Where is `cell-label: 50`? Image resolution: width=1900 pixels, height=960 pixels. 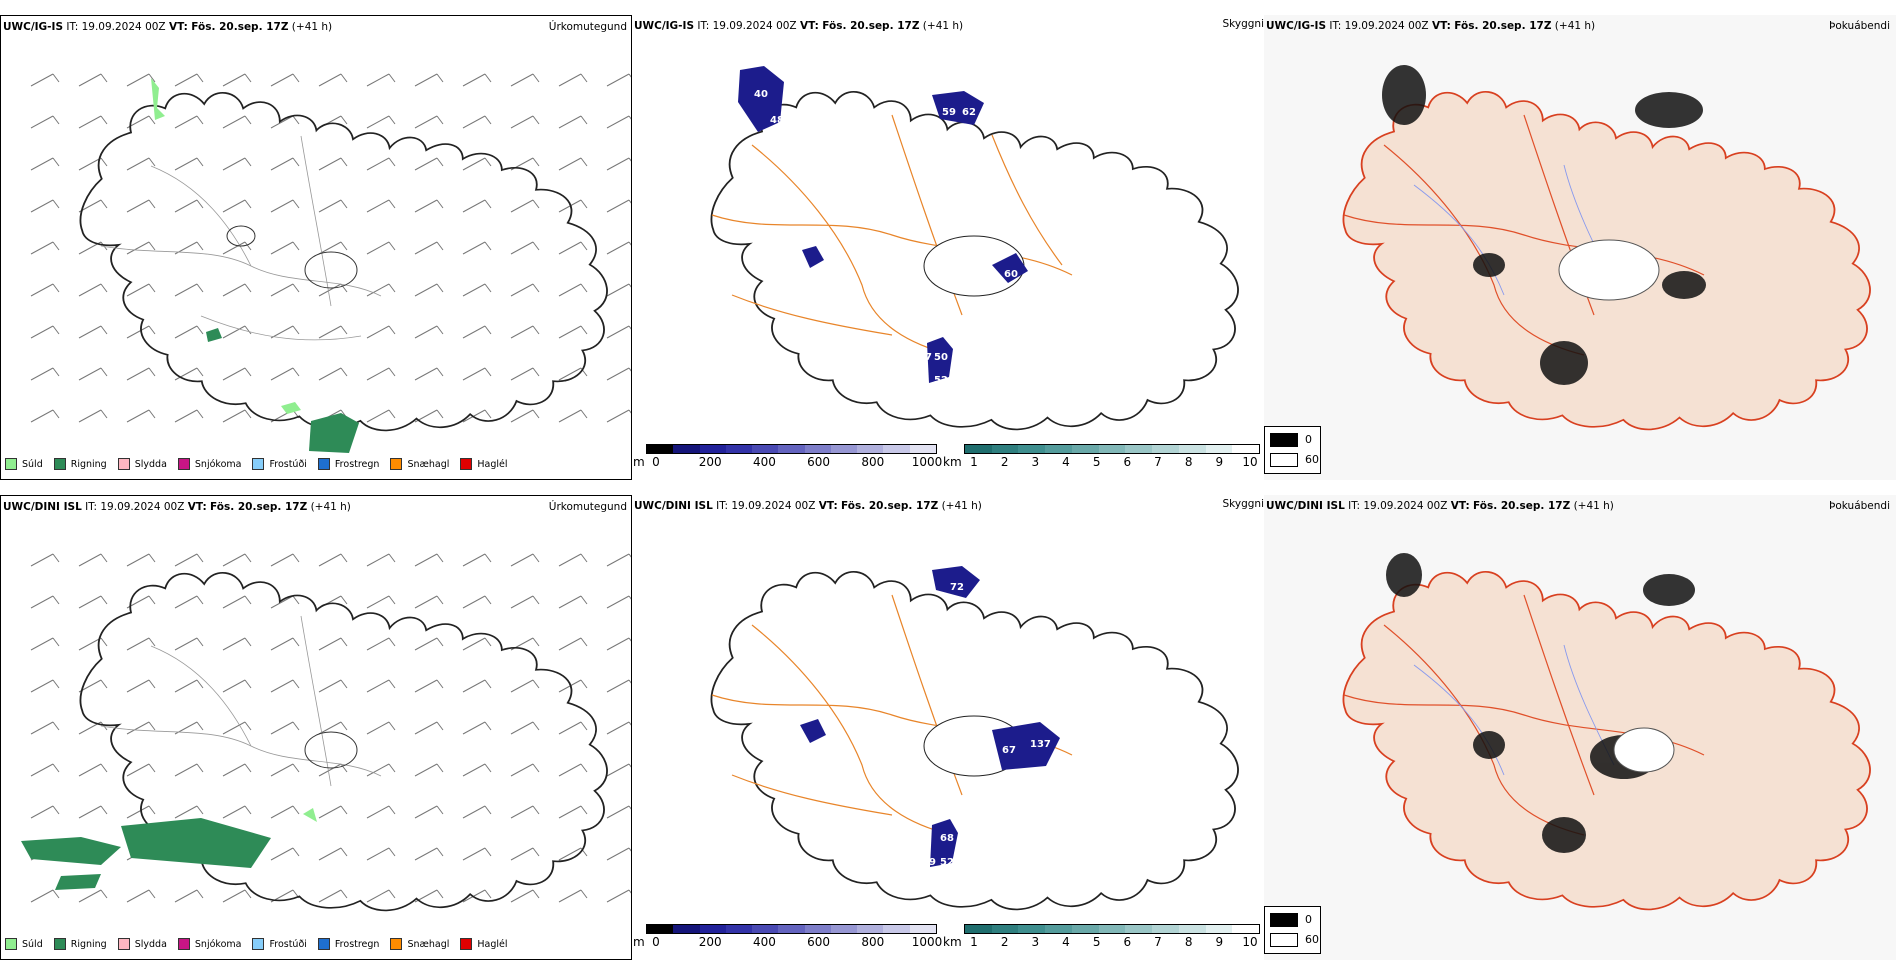 cell-label: 50 is located at coordinates (941, 357).